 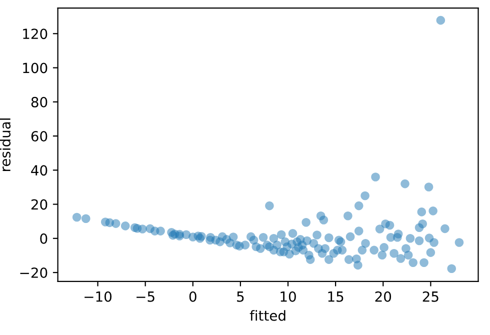 I want to click on x-tick-label: 25, so click(x=430, y=296).